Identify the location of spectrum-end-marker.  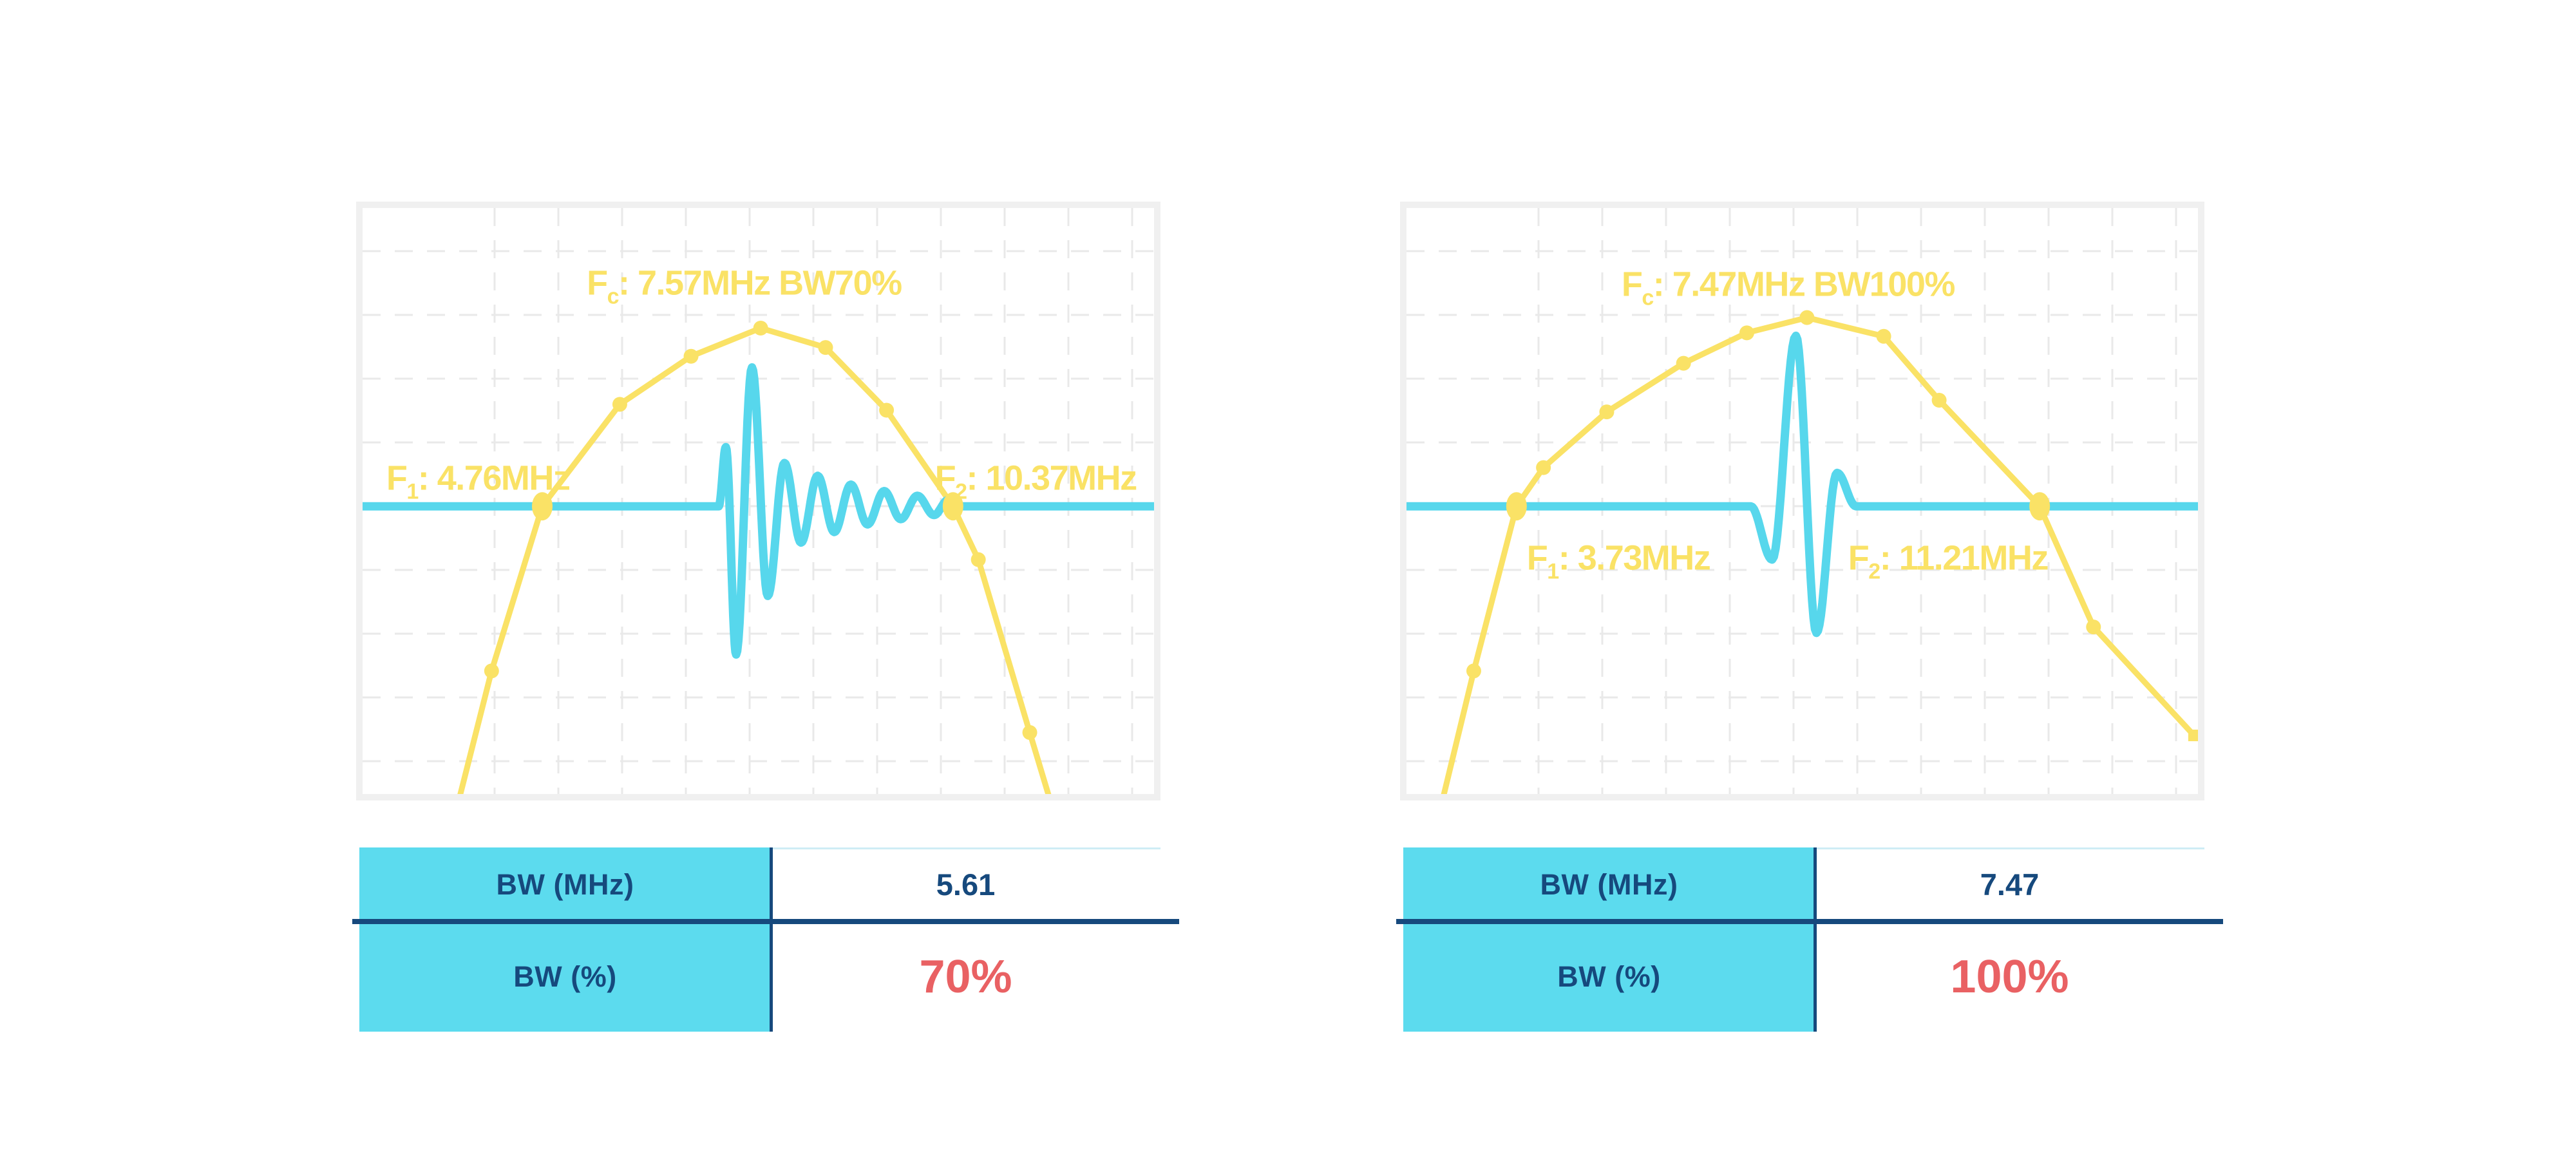
(2193, 735).